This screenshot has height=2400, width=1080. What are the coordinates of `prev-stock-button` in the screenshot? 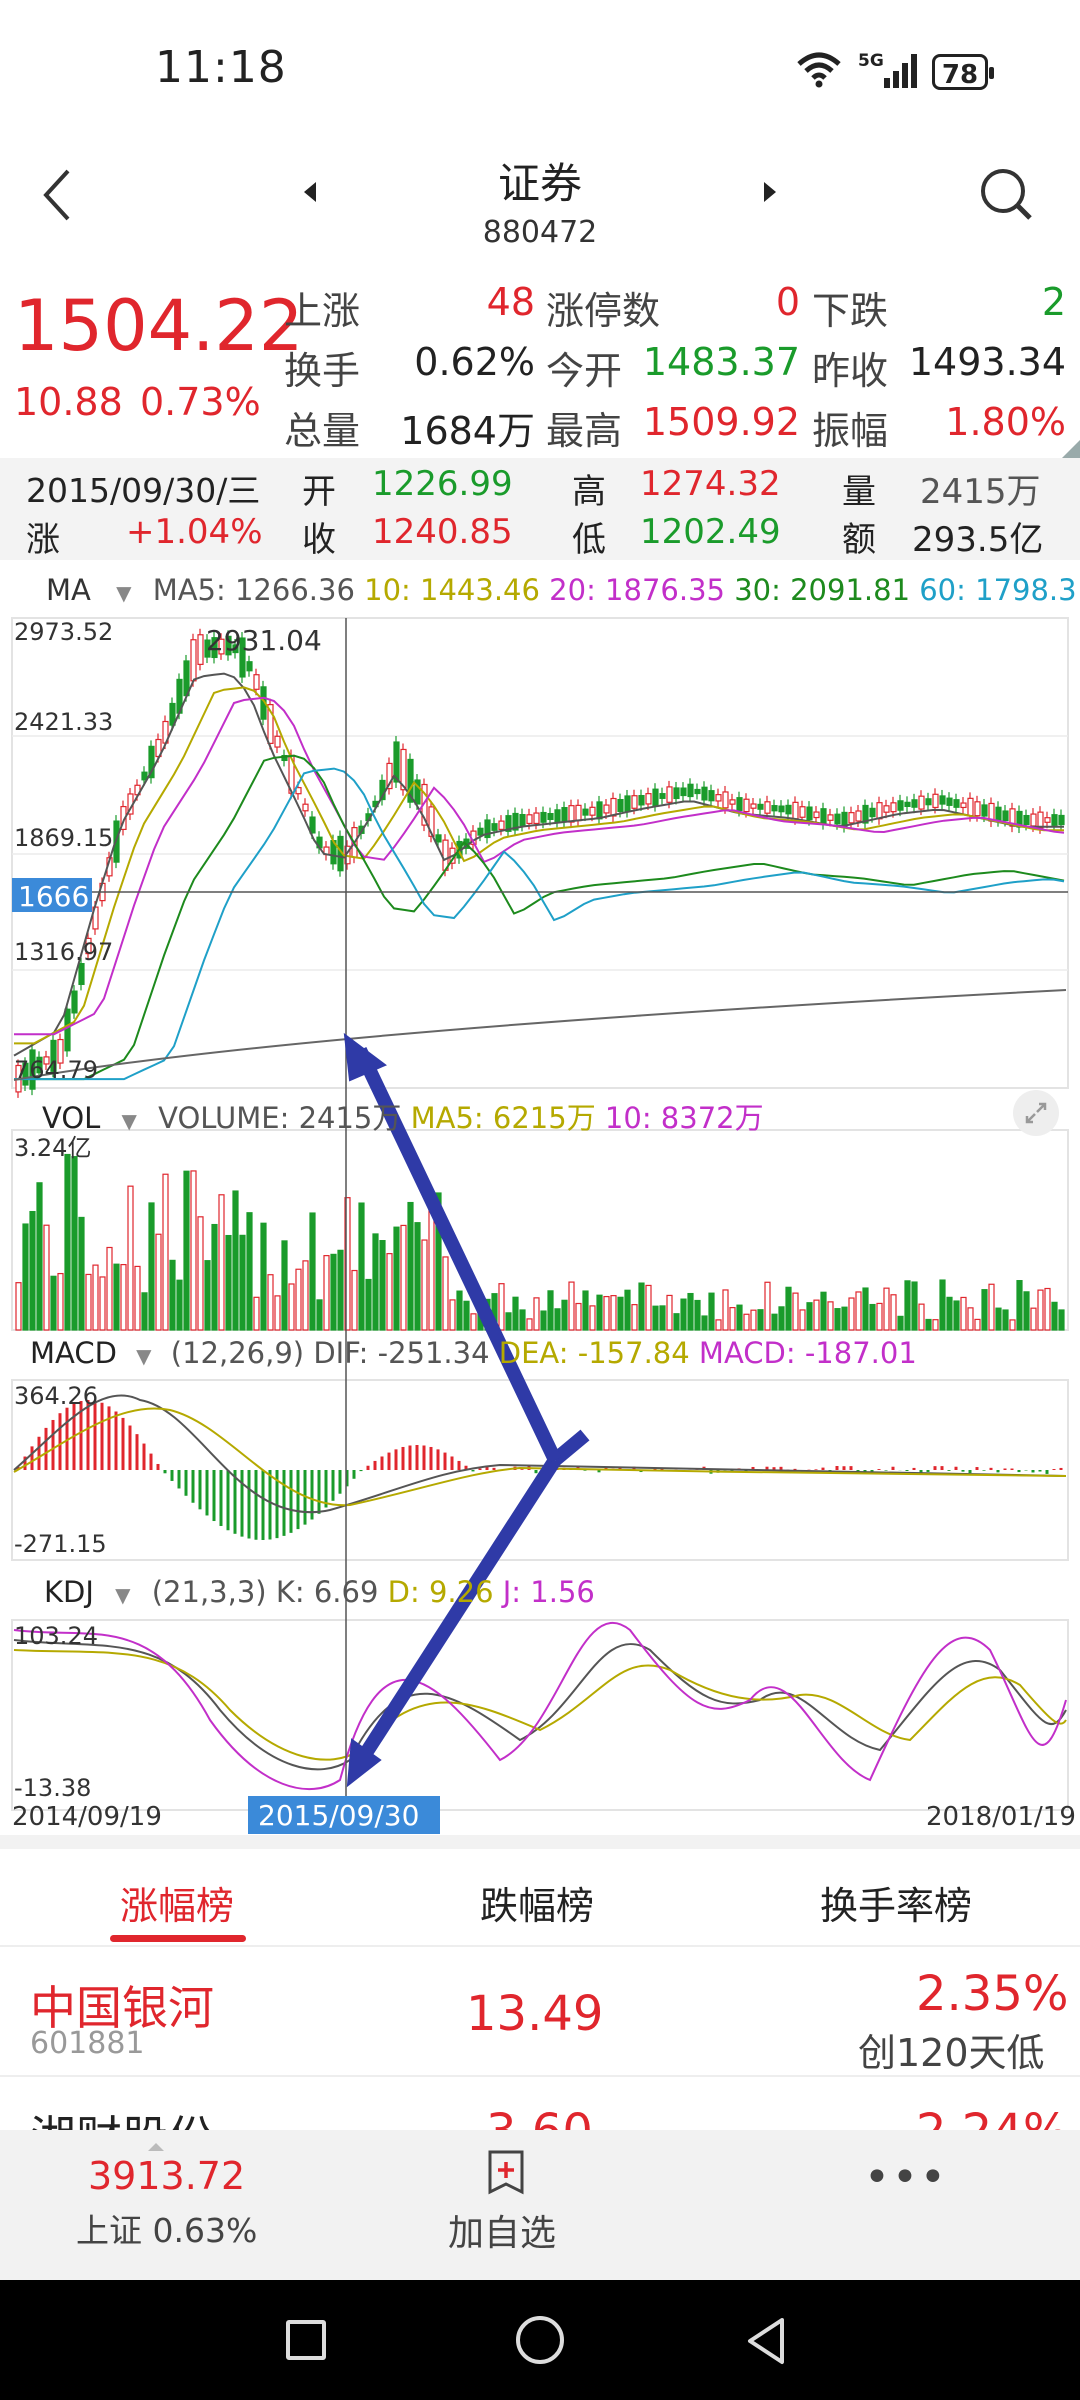 It's located at (310, 194).